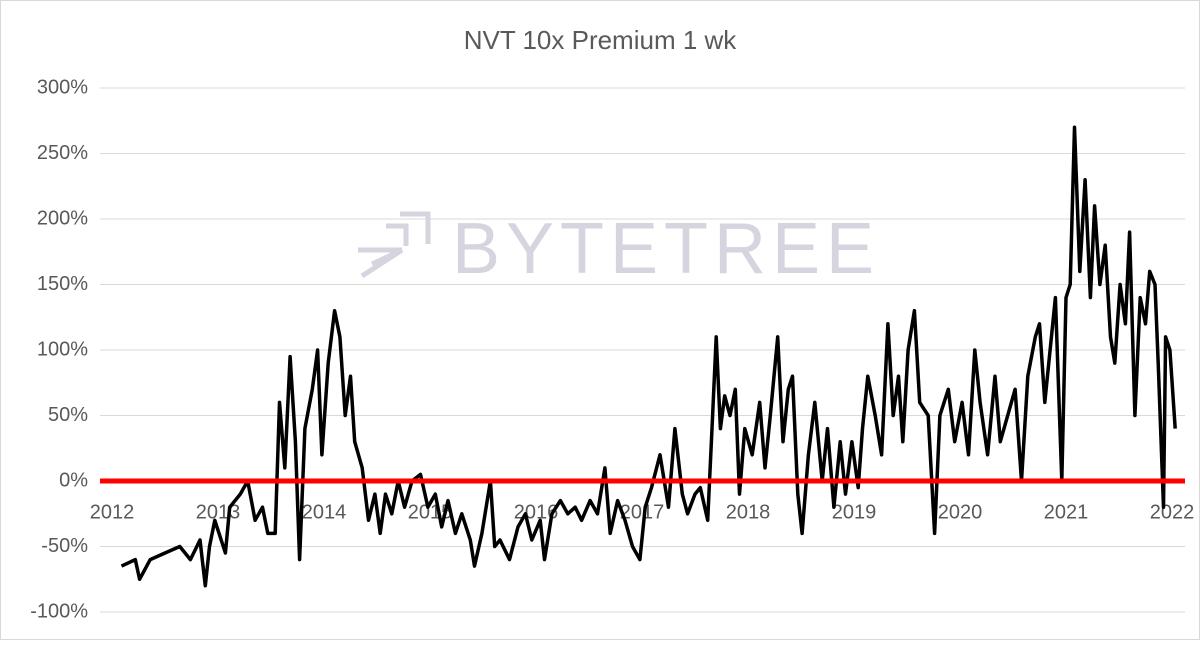 The image size is (1200, 645). Describe the element at coordinates (748, 512) in the screenshot. I see `x-tick-label: 2018` at that location.